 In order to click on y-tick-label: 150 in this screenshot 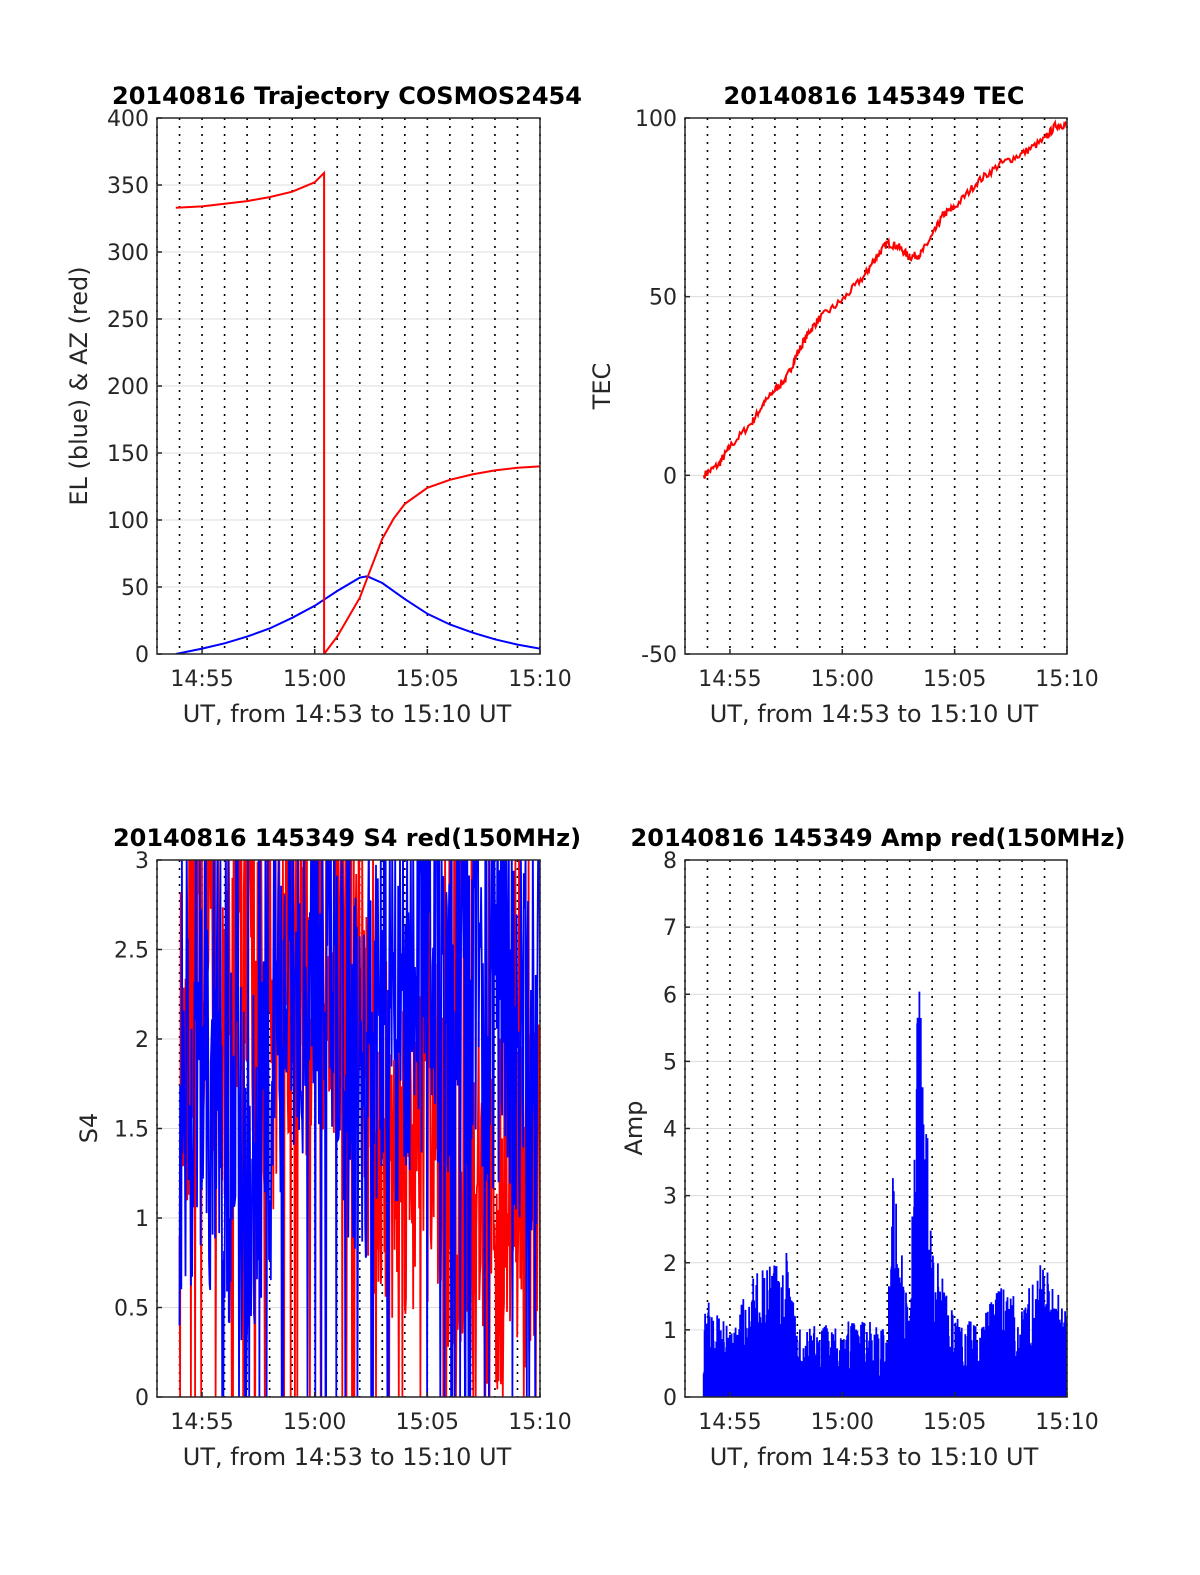, I will do `click(128, 454)`.